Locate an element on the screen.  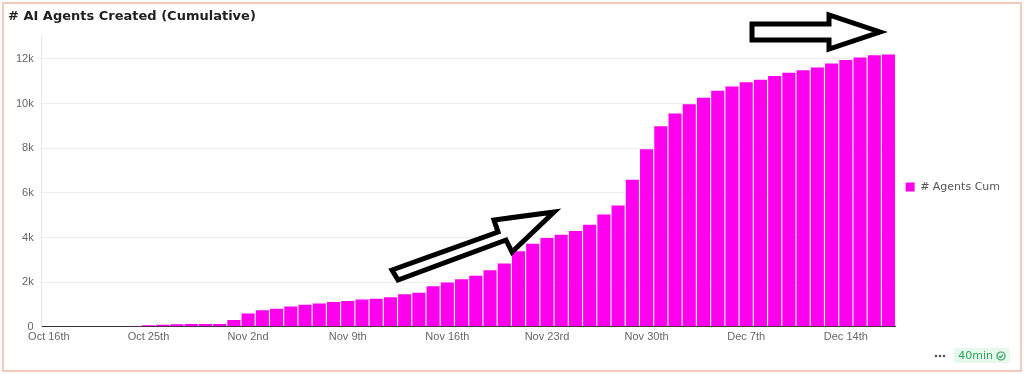
y-tick-label: 6k is located at coordinates (28, 191).